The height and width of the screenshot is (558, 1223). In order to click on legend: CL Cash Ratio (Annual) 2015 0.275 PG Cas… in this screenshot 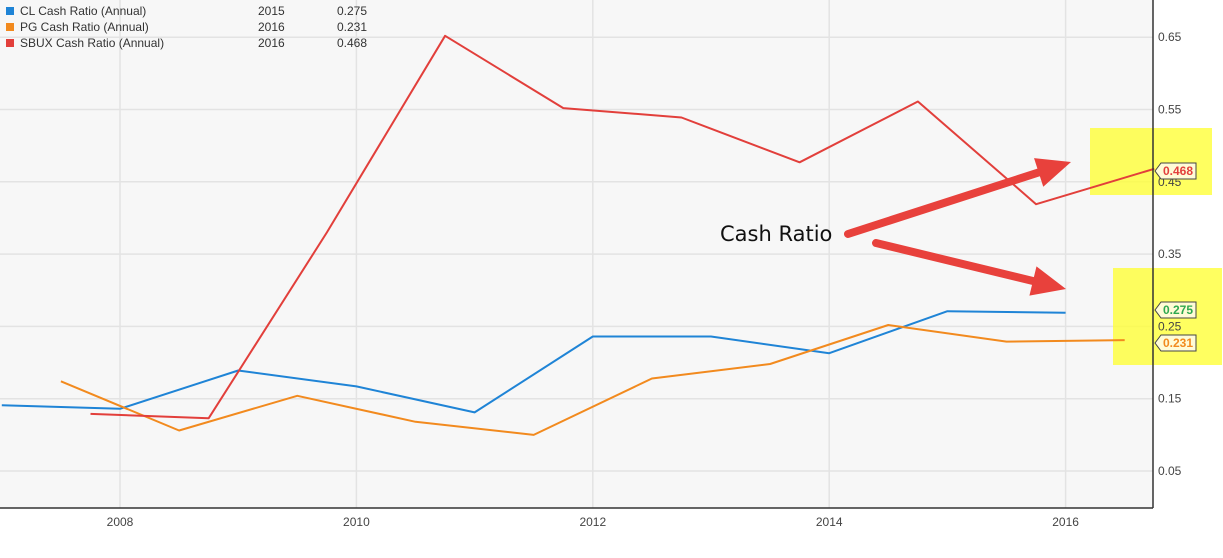, I will do `click(187, 27)`.